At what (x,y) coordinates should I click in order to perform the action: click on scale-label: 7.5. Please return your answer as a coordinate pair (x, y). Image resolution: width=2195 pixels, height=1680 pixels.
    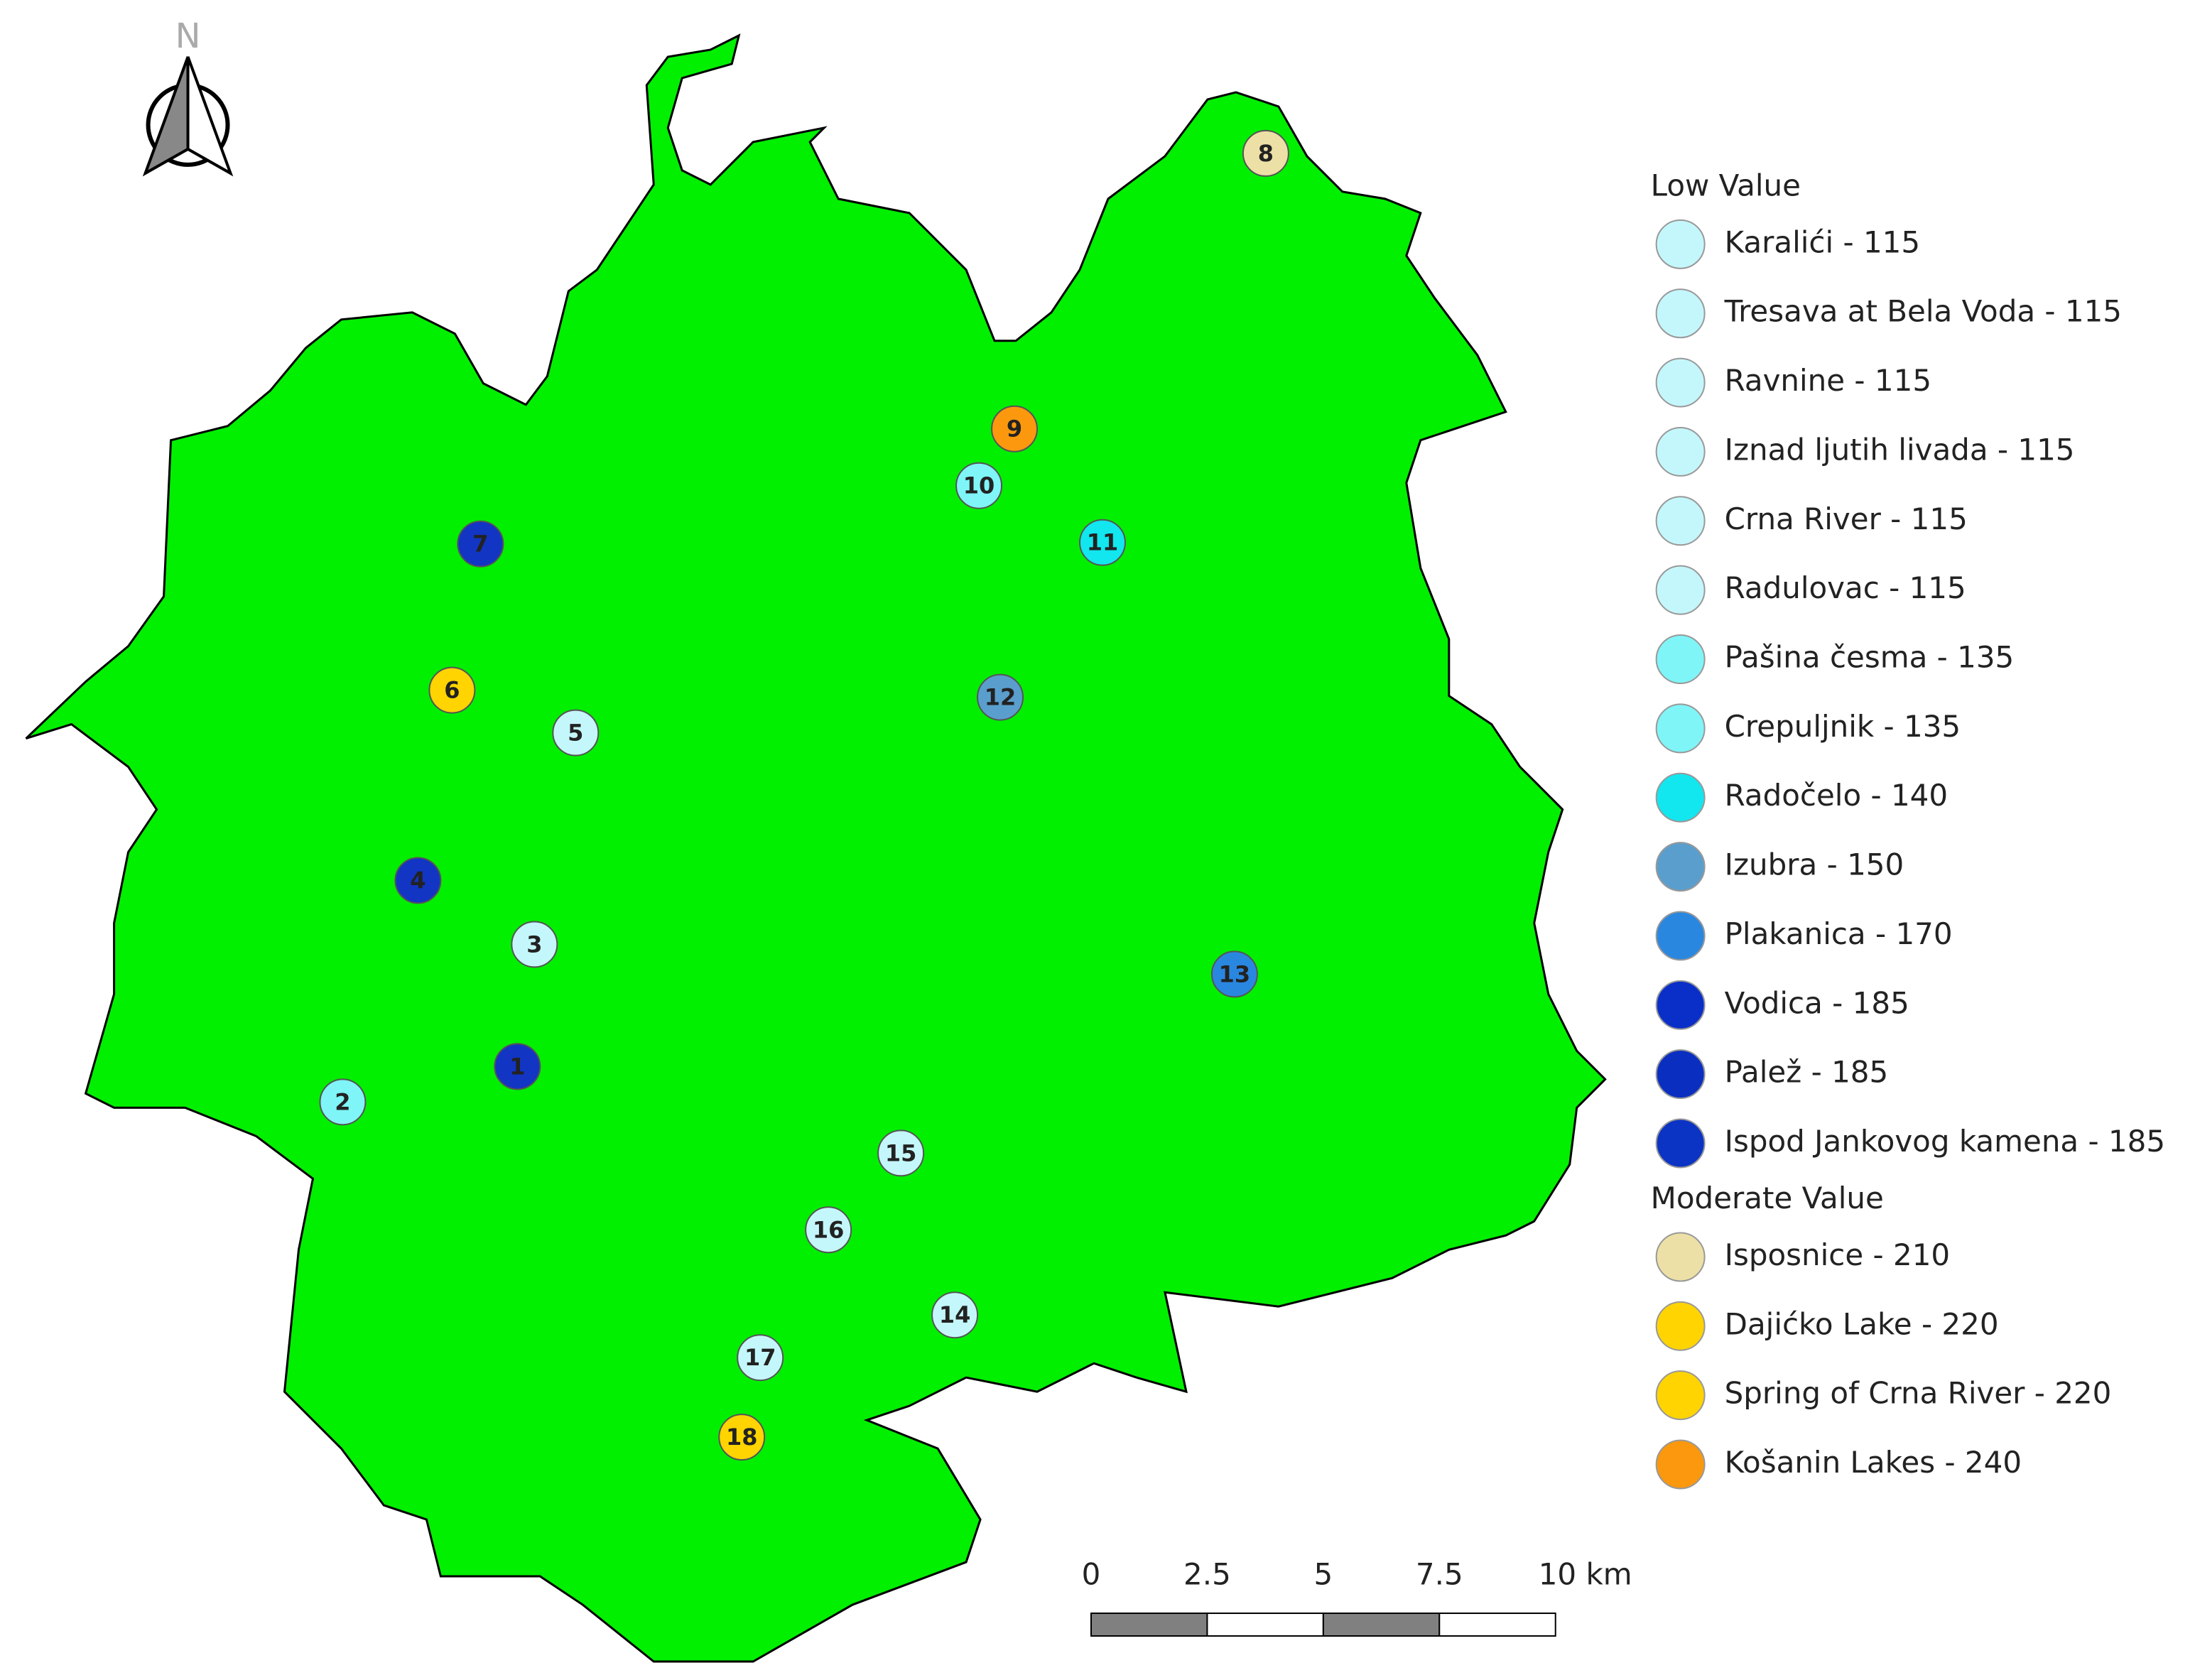
    Looking at the image, I should click on (1439, 1575).